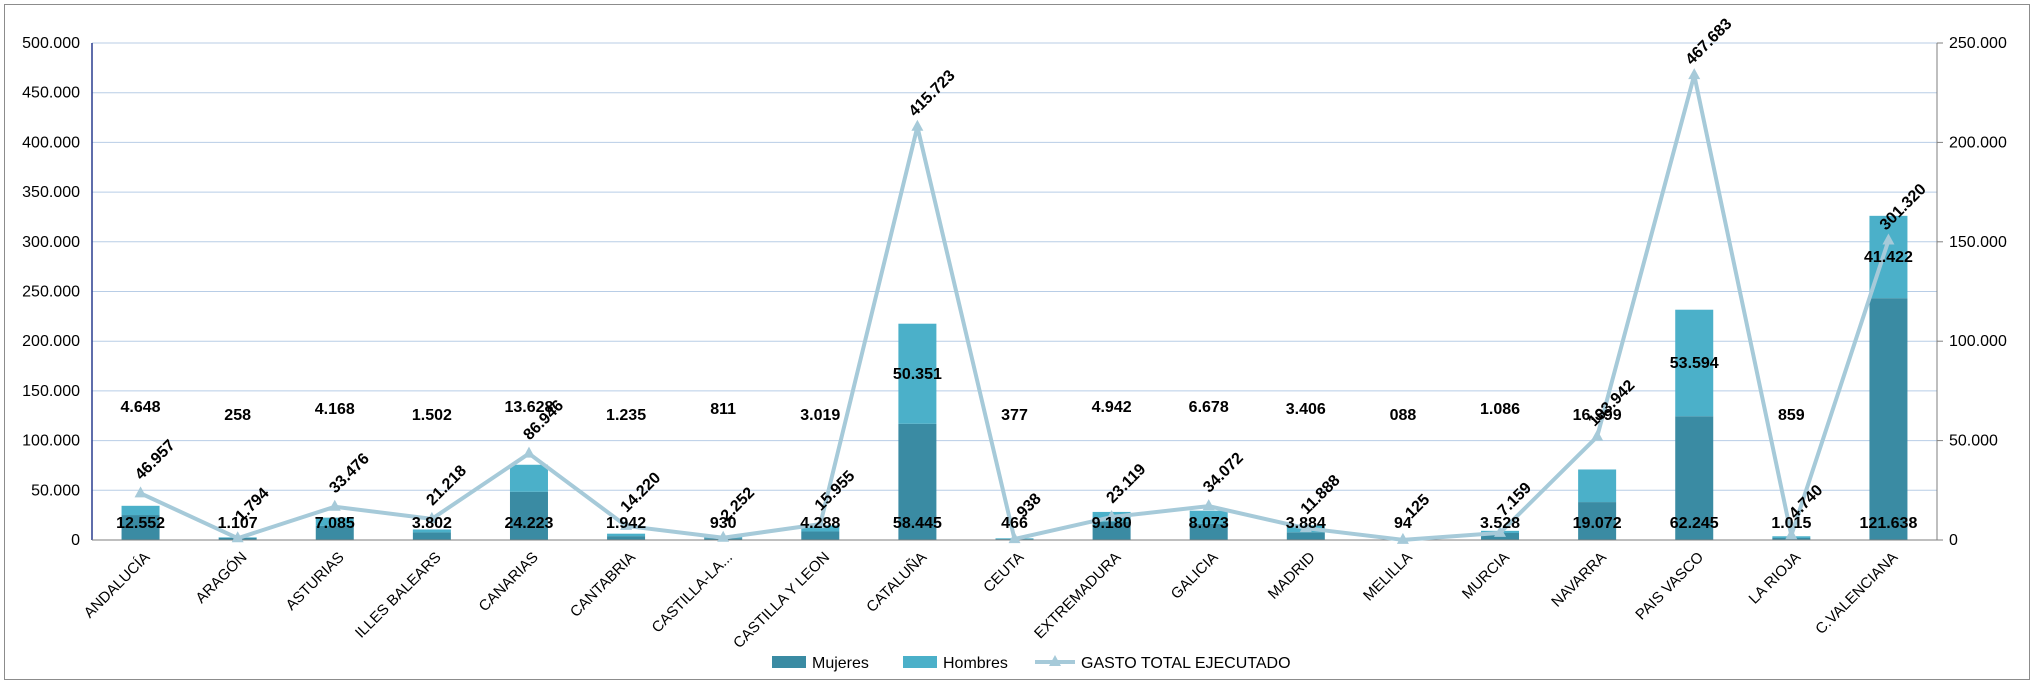  I want to click on category-label: ASTURIAS, so click(315, 581).